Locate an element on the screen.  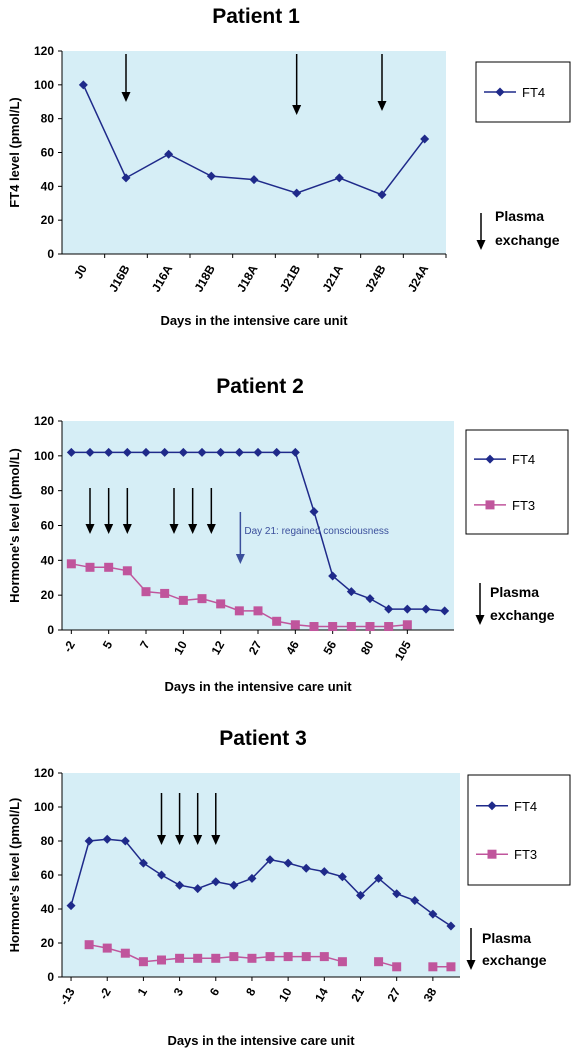
plot-area is located at coordinates (254, 152).